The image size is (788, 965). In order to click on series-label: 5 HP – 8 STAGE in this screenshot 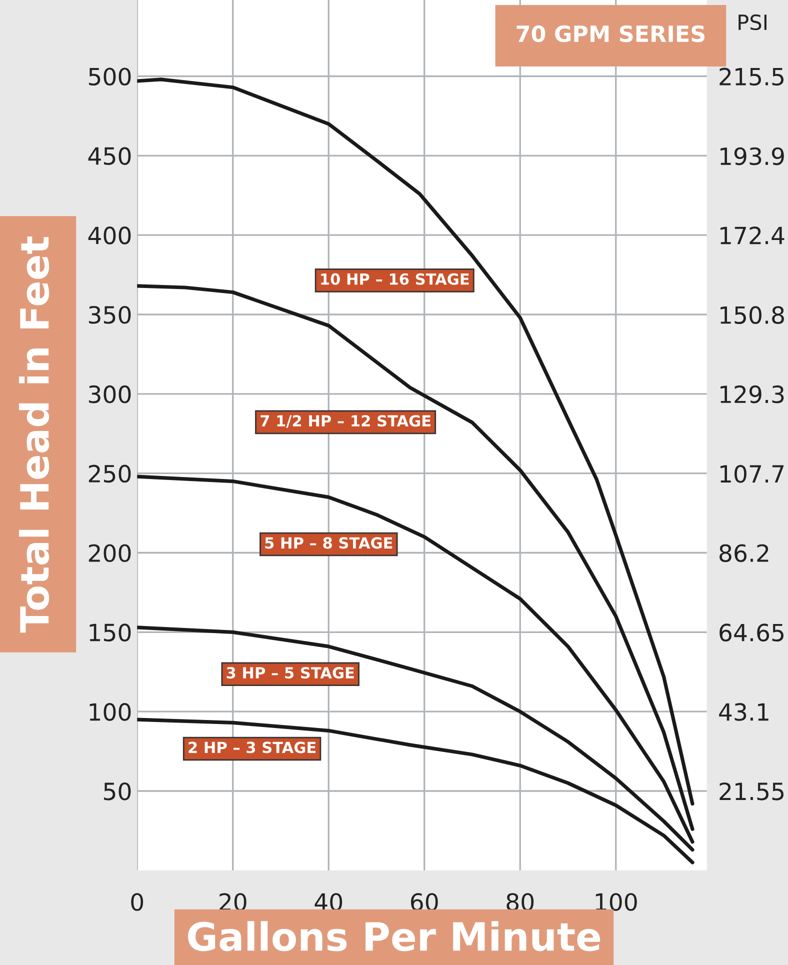, I will do `click(328, 543)`.